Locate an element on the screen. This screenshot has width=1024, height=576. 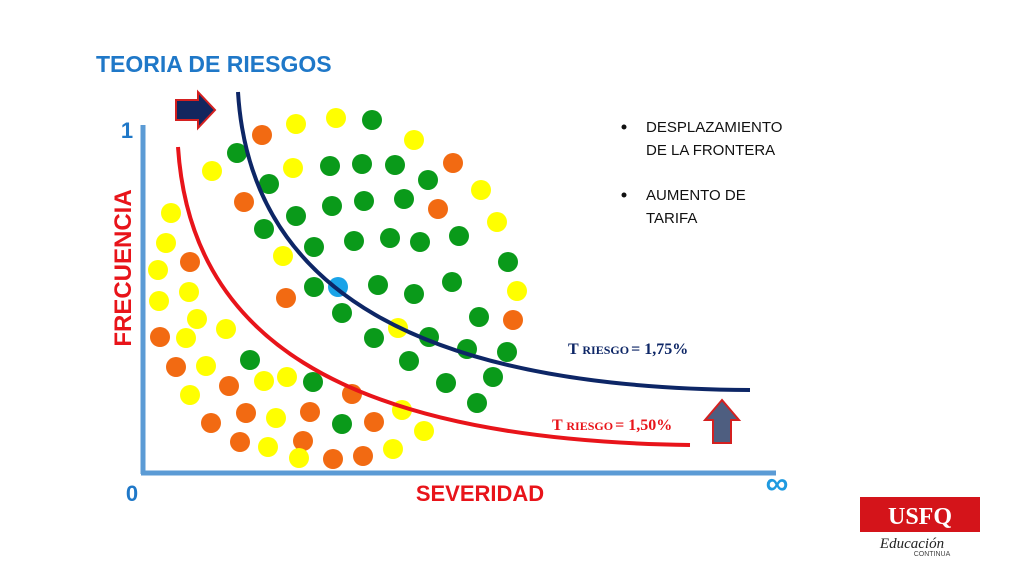
label-rate: = 1,50% is located at coordinates (643, 425).